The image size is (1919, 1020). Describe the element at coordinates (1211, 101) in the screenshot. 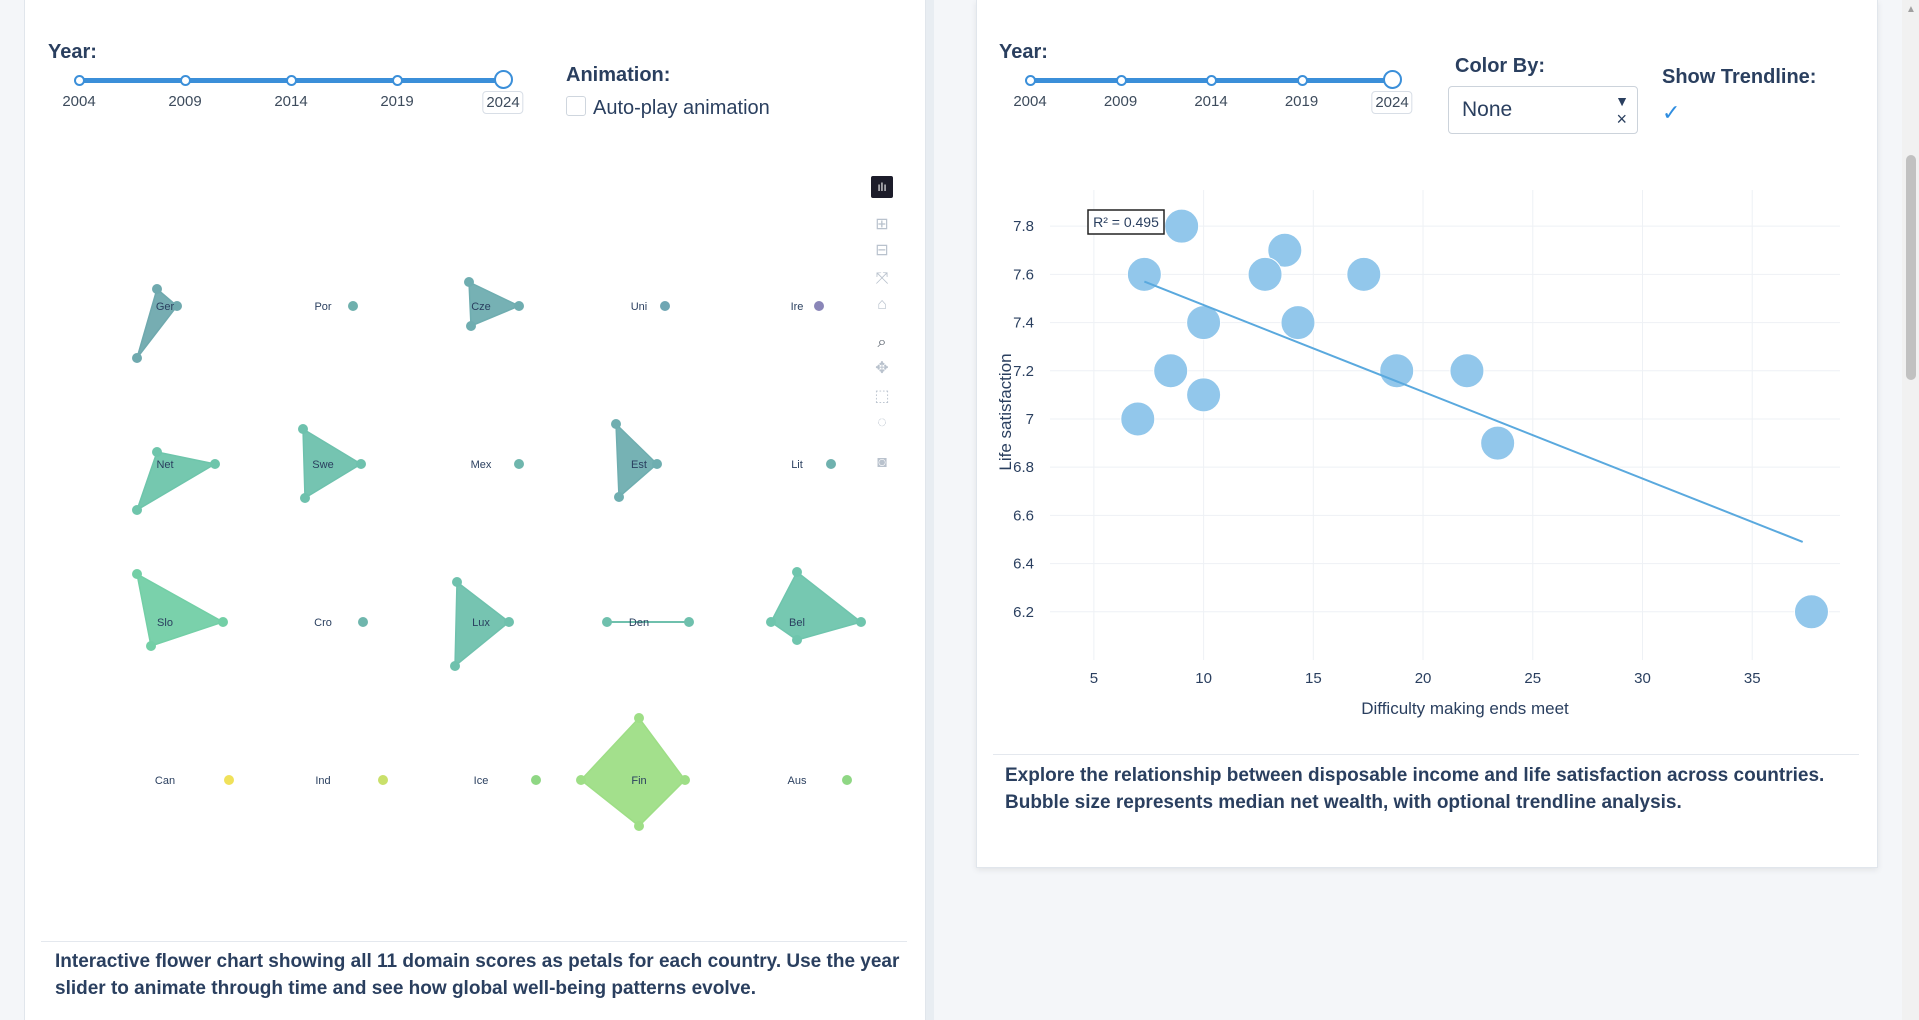

I see `right-slider-label: 2014` at that location.